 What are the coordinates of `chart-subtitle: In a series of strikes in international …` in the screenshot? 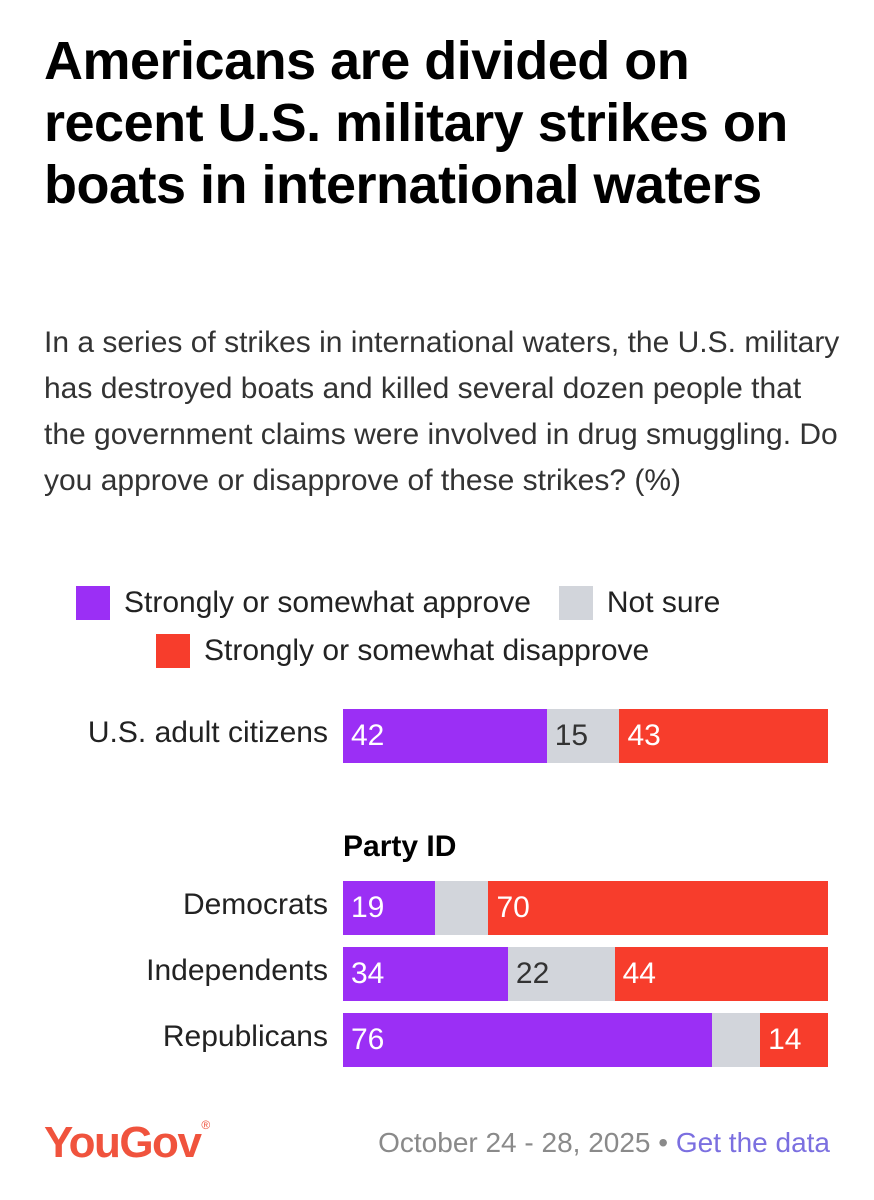 It's located at (442, 411).